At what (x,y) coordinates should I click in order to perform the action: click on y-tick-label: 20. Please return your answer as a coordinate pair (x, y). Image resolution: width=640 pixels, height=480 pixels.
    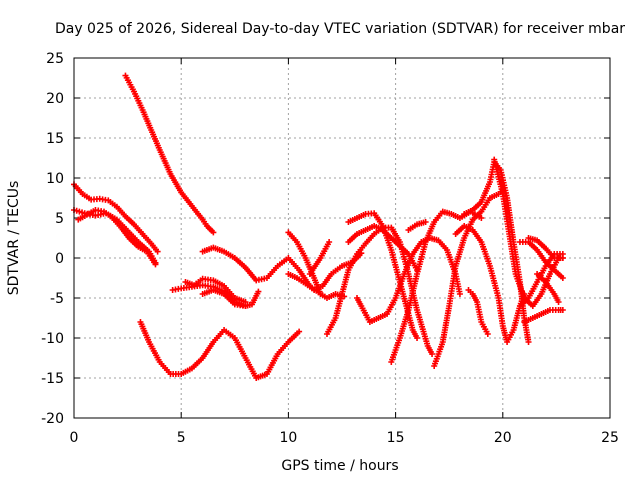
    Looking at the image, I should click on (55, 99).